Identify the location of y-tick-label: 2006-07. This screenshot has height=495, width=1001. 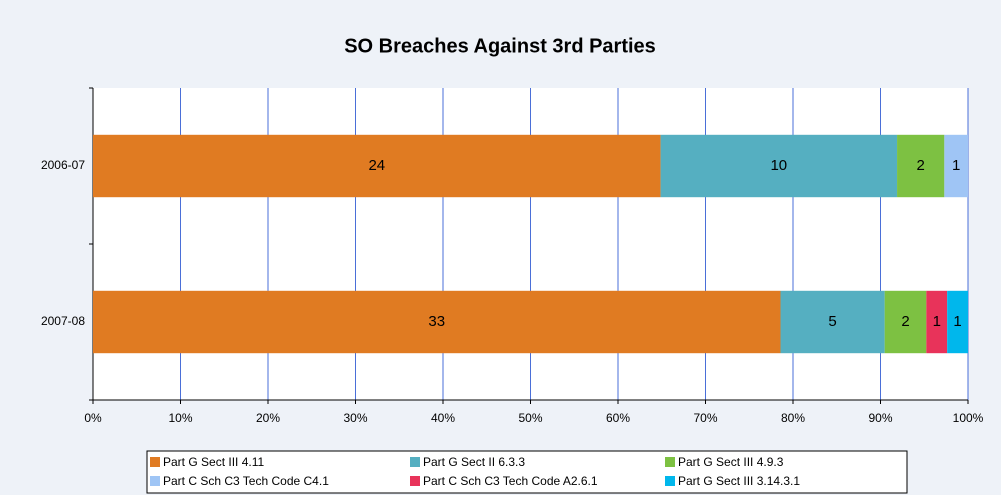
(63, 165).